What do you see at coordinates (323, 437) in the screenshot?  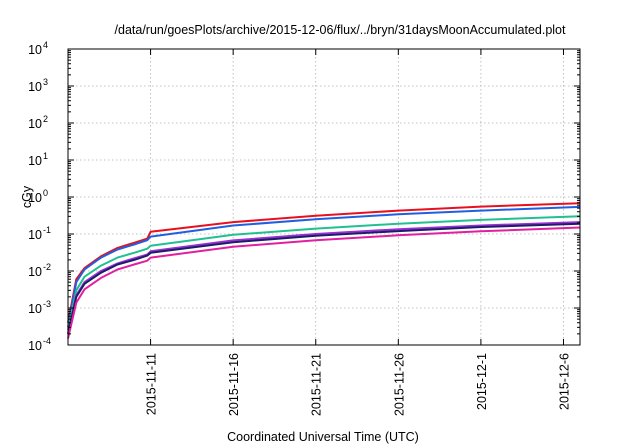 I see `x-axis-label: Coordinated Universal Time (UTC)` at bounding box center [323, 437].